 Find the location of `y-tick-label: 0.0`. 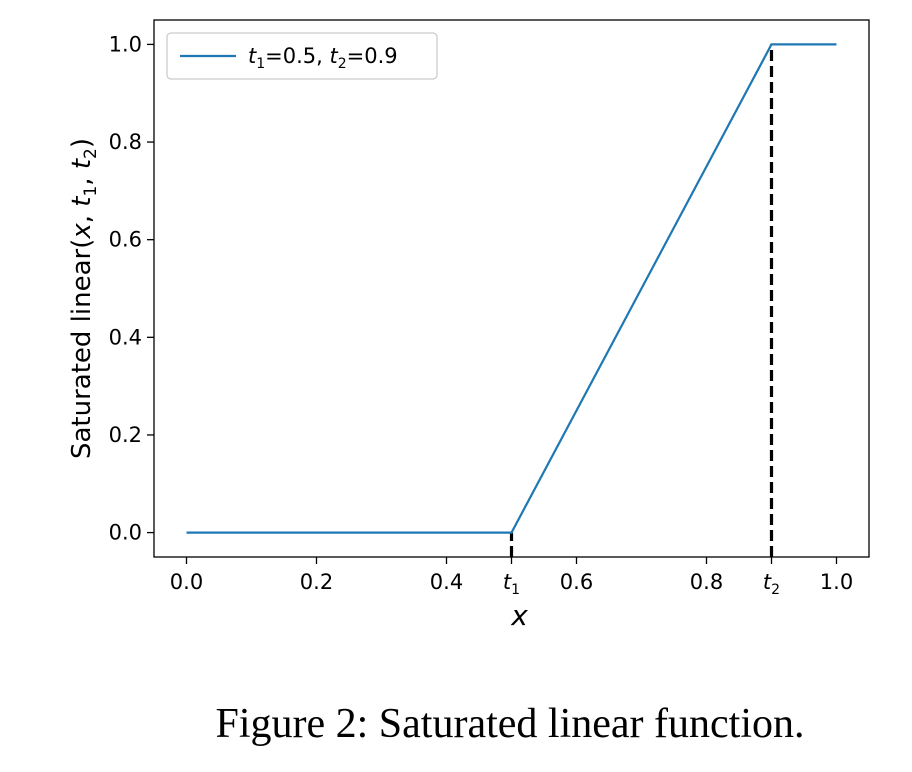

y-tick-label: 0.0 is located at coordinates (125, 533).